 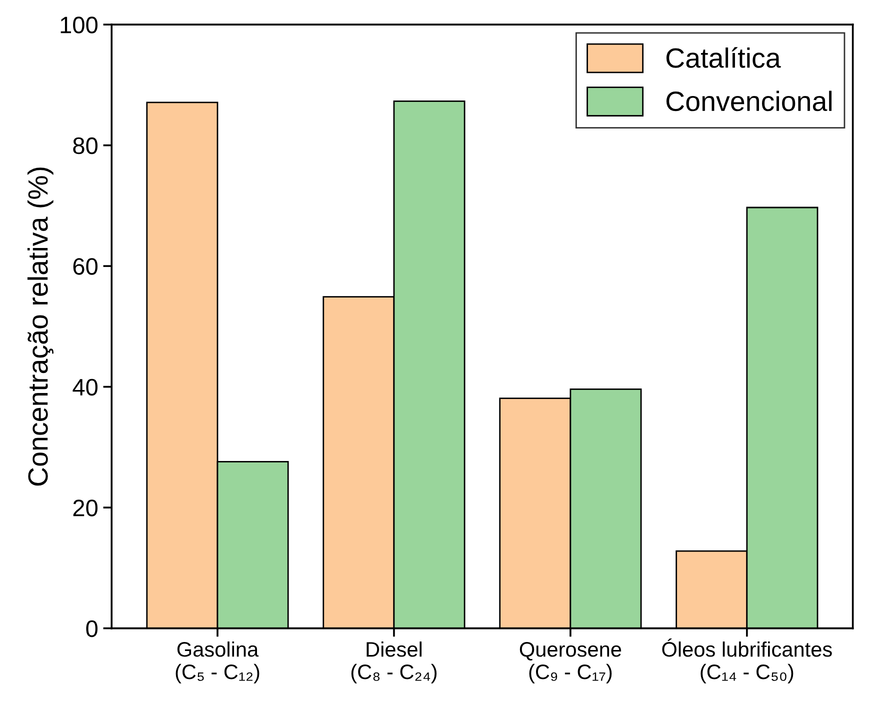 I want to click on y-axis-title: Concentração relativa (%), so click(x=40, y=327).